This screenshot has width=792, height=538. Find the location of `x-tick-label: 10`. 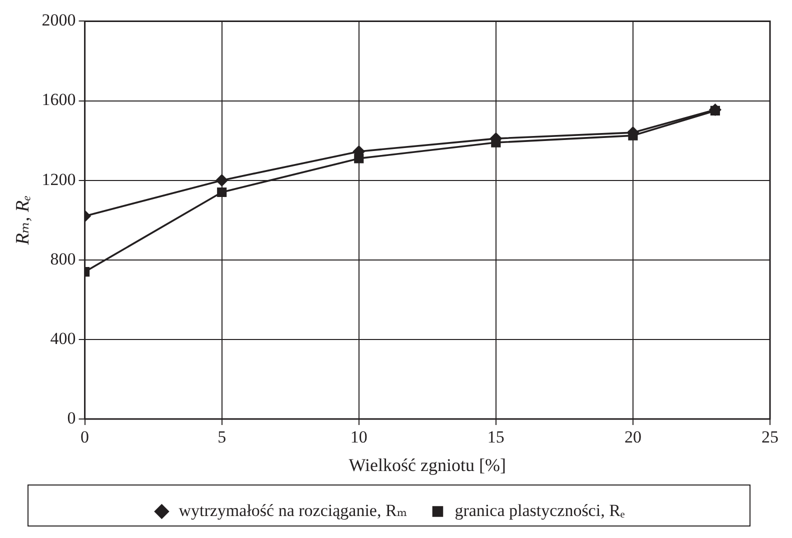

x-tick-label: 10 is located at coordinates (359, 437).